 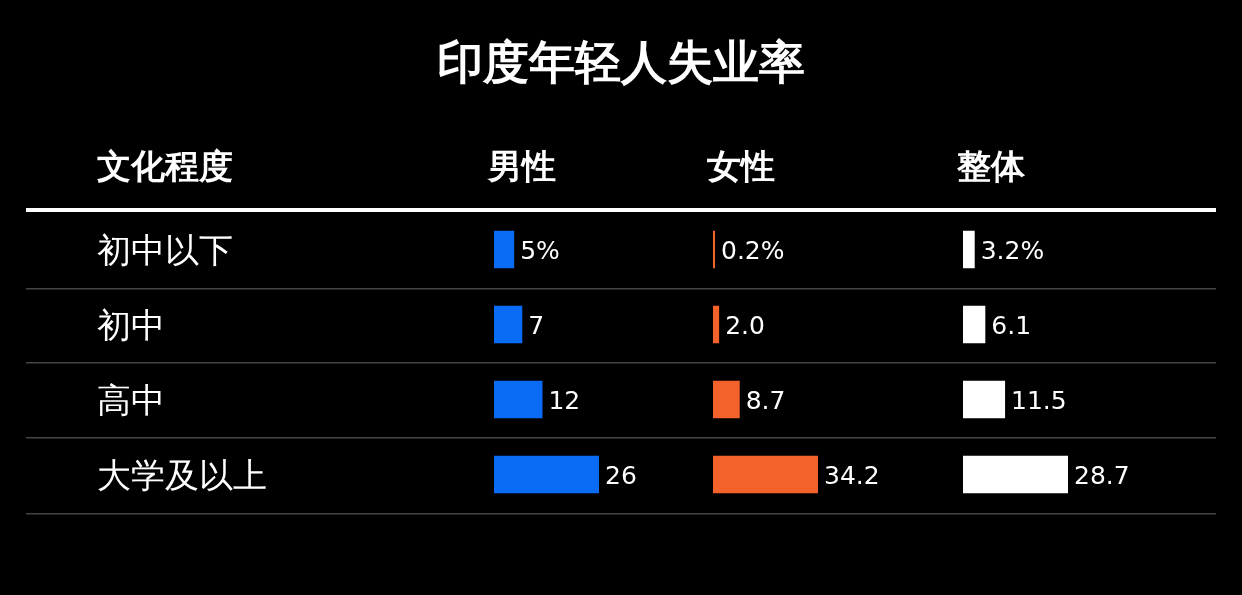 I want to click on y-tick-label: 初中, so click(x=131, y=324).